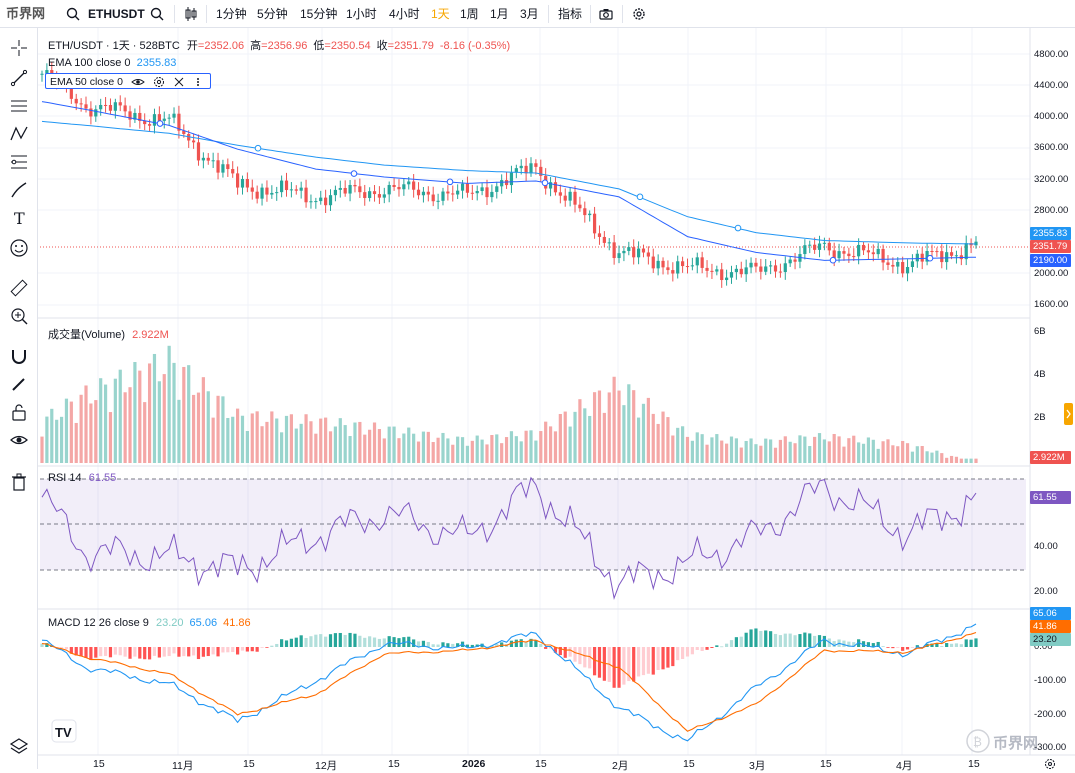 This screenshot has height=773, width=1075. Describe the element at coordinates (191, 14) in the screenshot. I see `chart-type-icon` at that location.